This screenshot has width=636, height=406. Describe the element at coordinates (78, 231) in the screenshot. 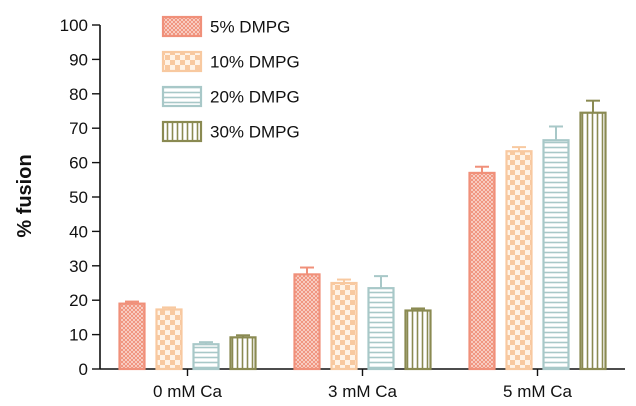

I see `y-tick-label: 40` at that location.